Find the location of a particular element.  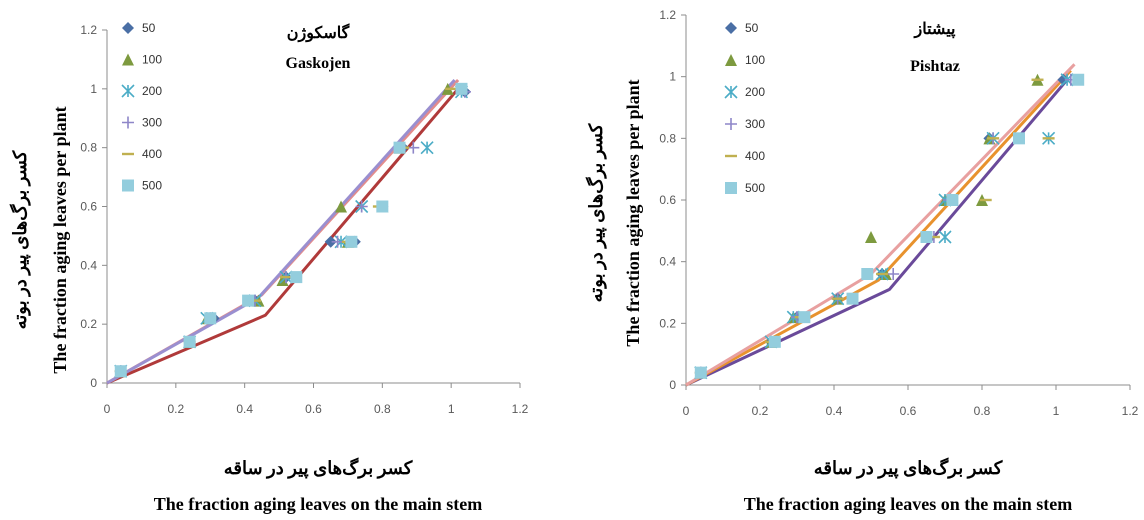

chart-title-english: Pishtaz is located at coordinates (935, 66).